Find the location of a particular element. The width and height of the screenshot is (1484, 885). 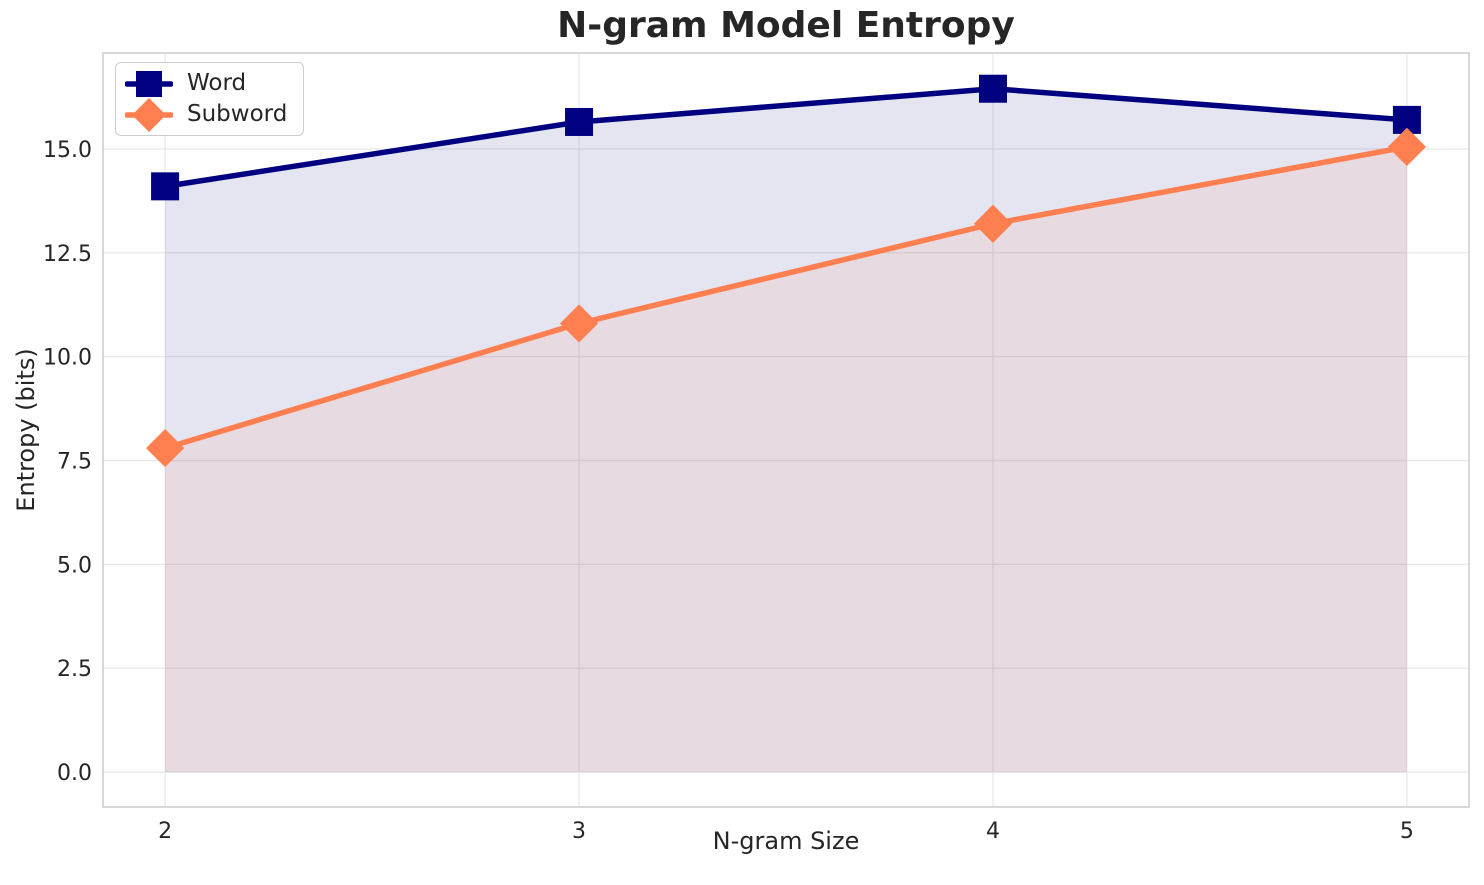

y-tick-label: 15.0 is located at coordinates (67, 150).